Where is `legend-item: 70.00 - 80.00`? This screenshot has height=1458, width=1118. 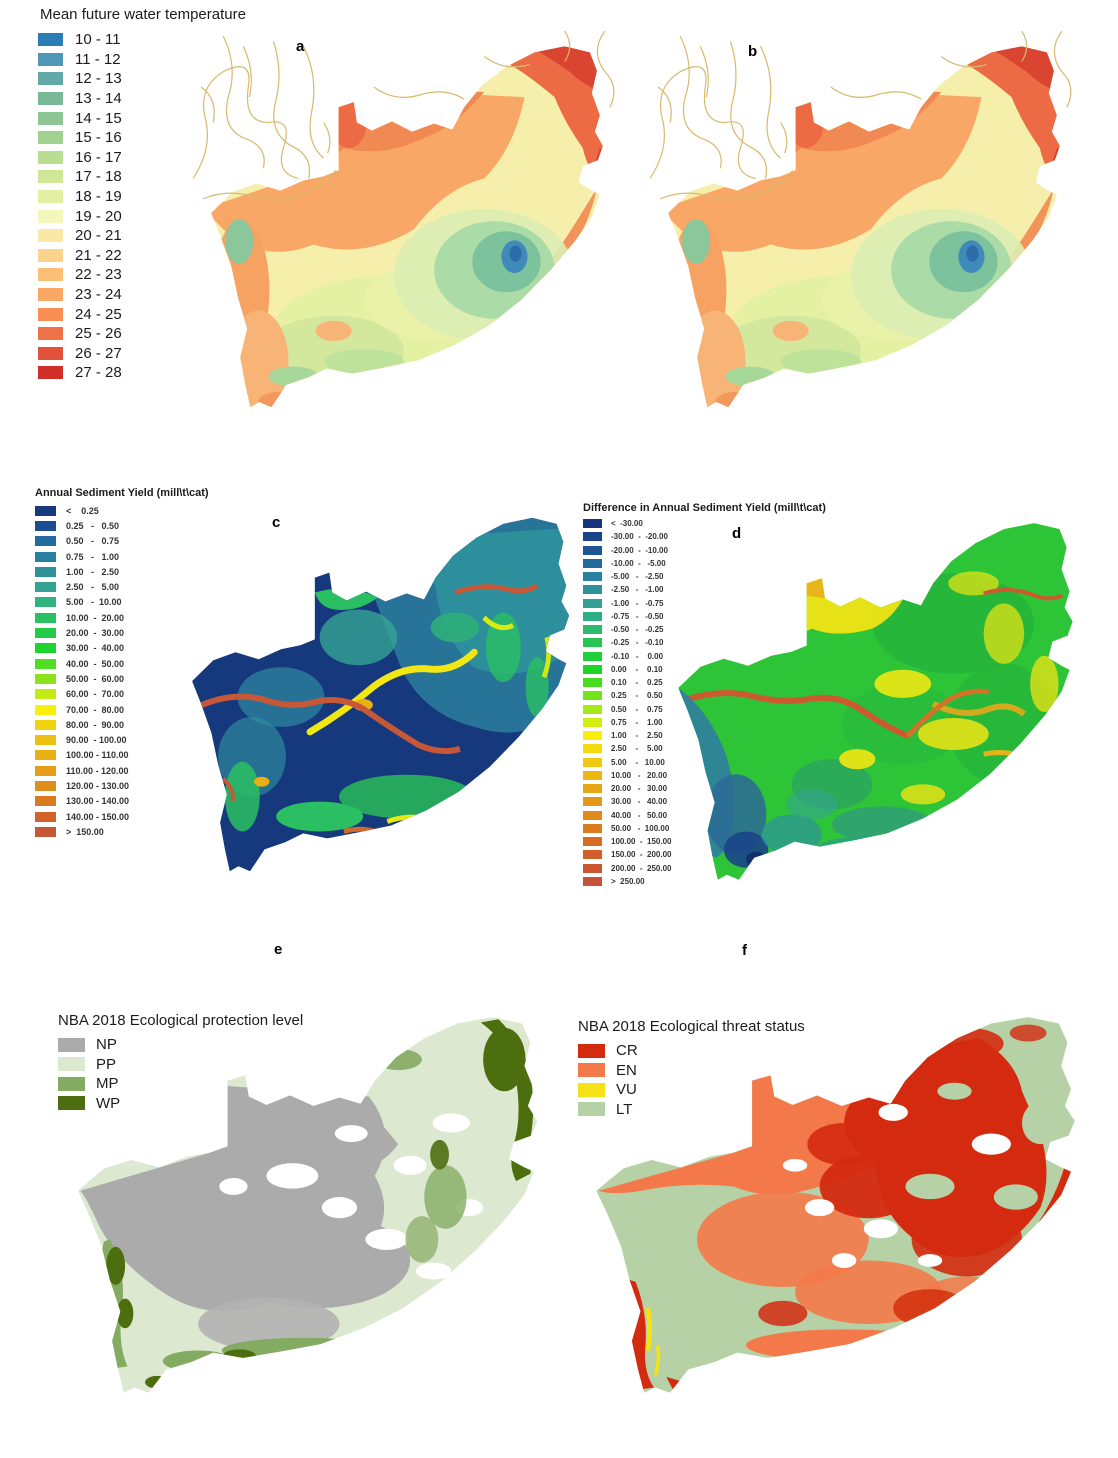
legend-item: 70.00 - 80.00 is located at coordinates (122, 709).